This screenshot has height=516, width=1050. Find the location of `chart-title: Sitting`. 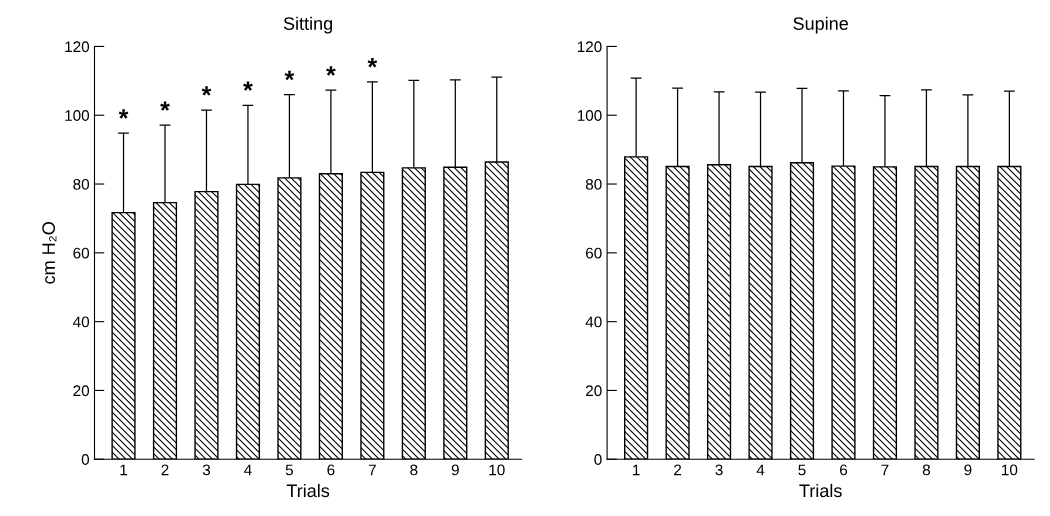

chart-title: Sitting is located at coordinates (308, 25).